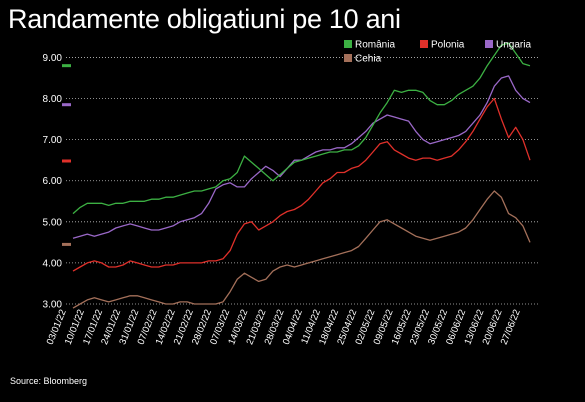 The width and height of the screenshot is (585, 402). Describe the element at coordinates (66, 161) in the screenshot. I see `marker-polonia` at that location.